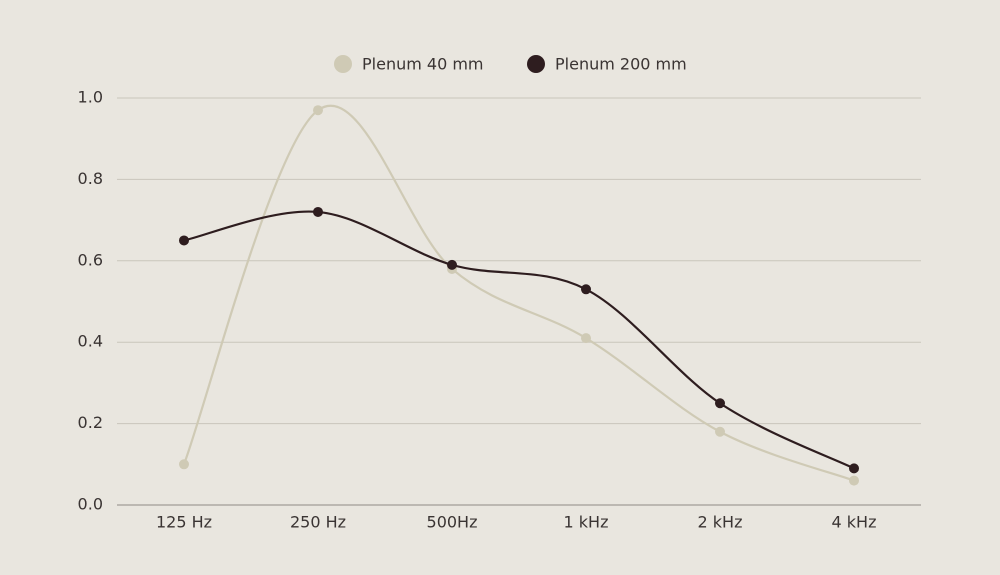  I want to click on x-tick-label: 2 kHz, so click(720, 522).